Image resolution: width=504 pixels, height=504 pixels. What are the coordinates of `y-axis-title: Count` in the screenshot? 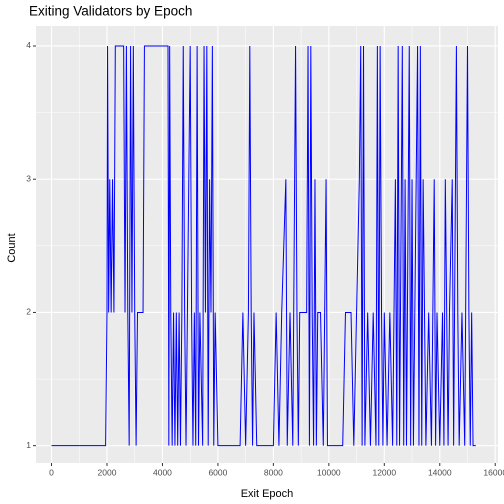 It's located at (12, 247).